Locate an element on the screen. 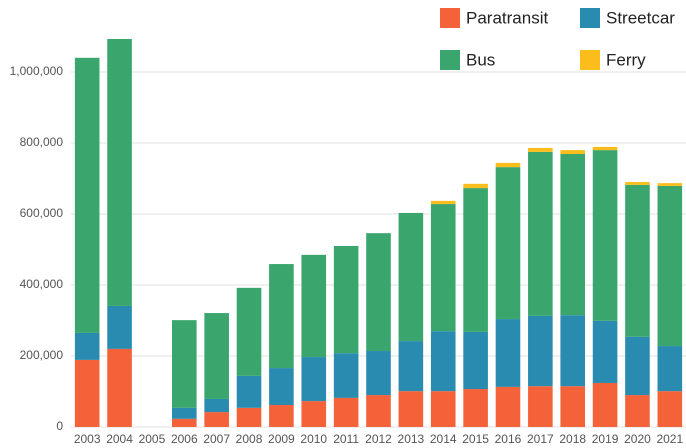 The height and width of the screenshot is (448, 686). y-tick-label: 1,000,000 is located at coordinates (37, 71).